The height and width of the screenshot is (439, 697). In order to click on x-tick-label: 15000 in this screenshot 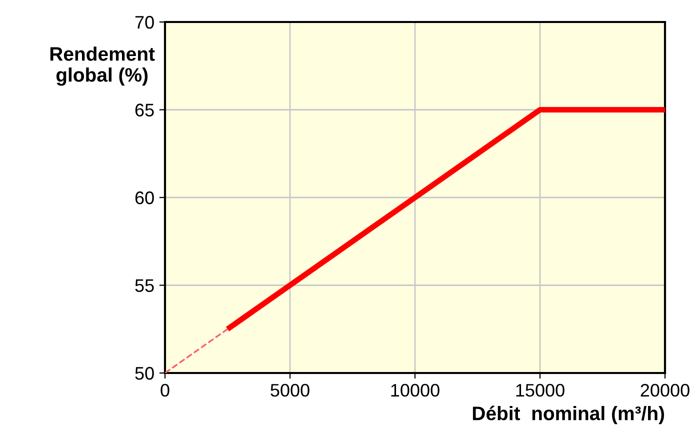, I will do `click(540, 390)`.